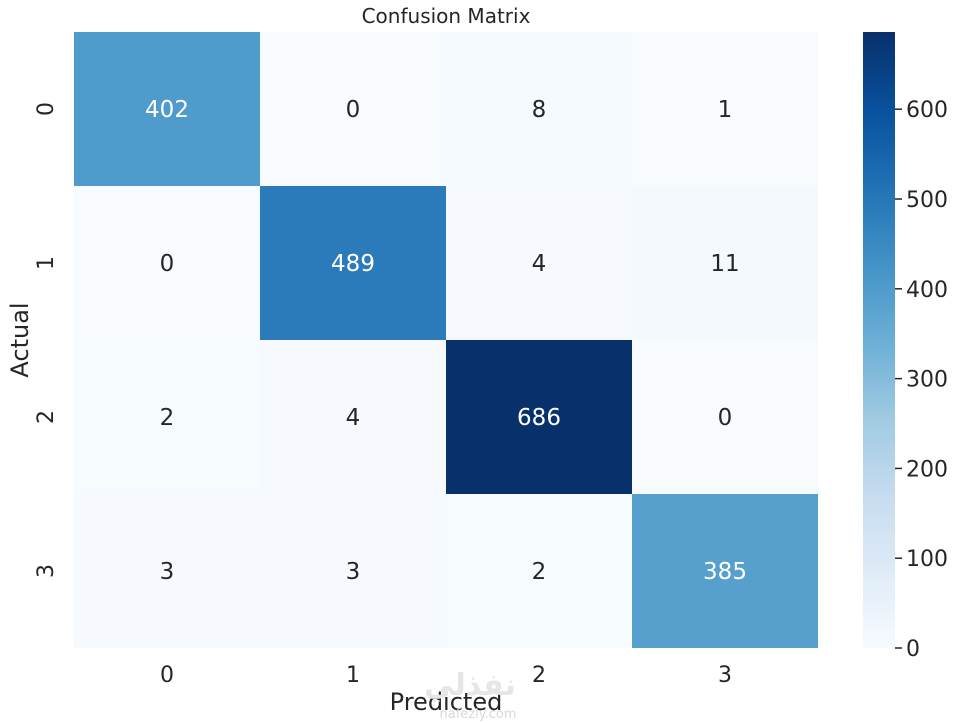 Image resolution: width=958 pixels, height=723 pixels. What do you see at coordinates (46, 571) in the screenshot?
I see `y-tick-label: 3` at bounding box center [46, 571].